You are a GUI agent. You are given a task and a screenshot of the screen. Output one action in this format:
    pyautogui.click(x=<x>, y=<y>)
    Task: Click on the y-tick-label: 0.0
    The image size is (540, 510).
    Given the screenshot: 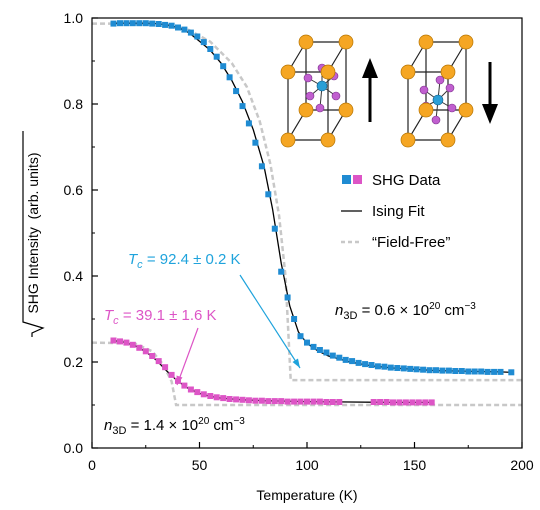 What is the action you would take?
    pyautogui.click(x=74, y=448)
    